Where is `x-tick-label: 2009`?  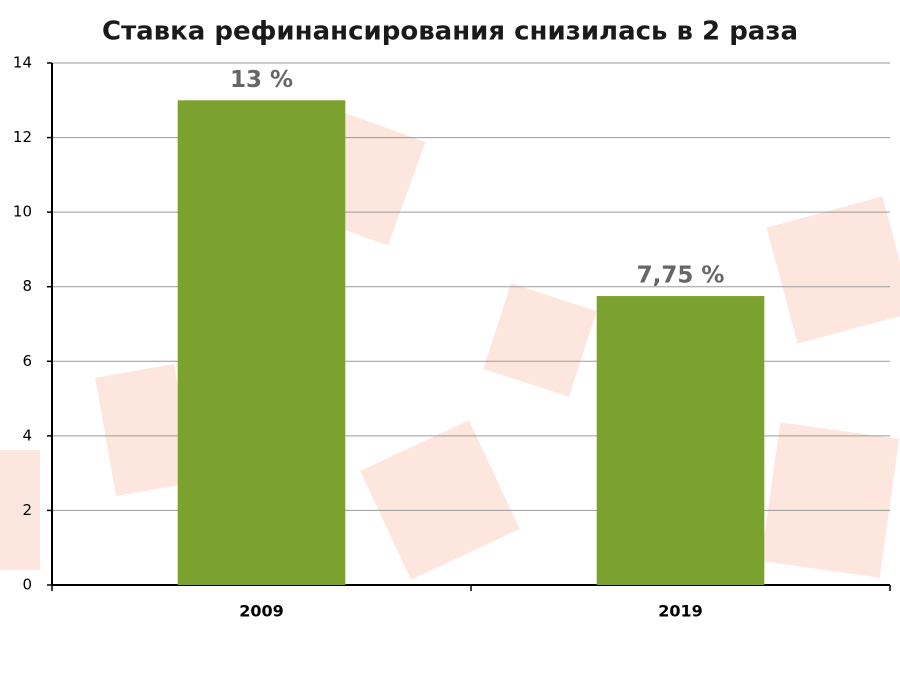
x-tick-label: 2009 is located at coordinates (261, 611).